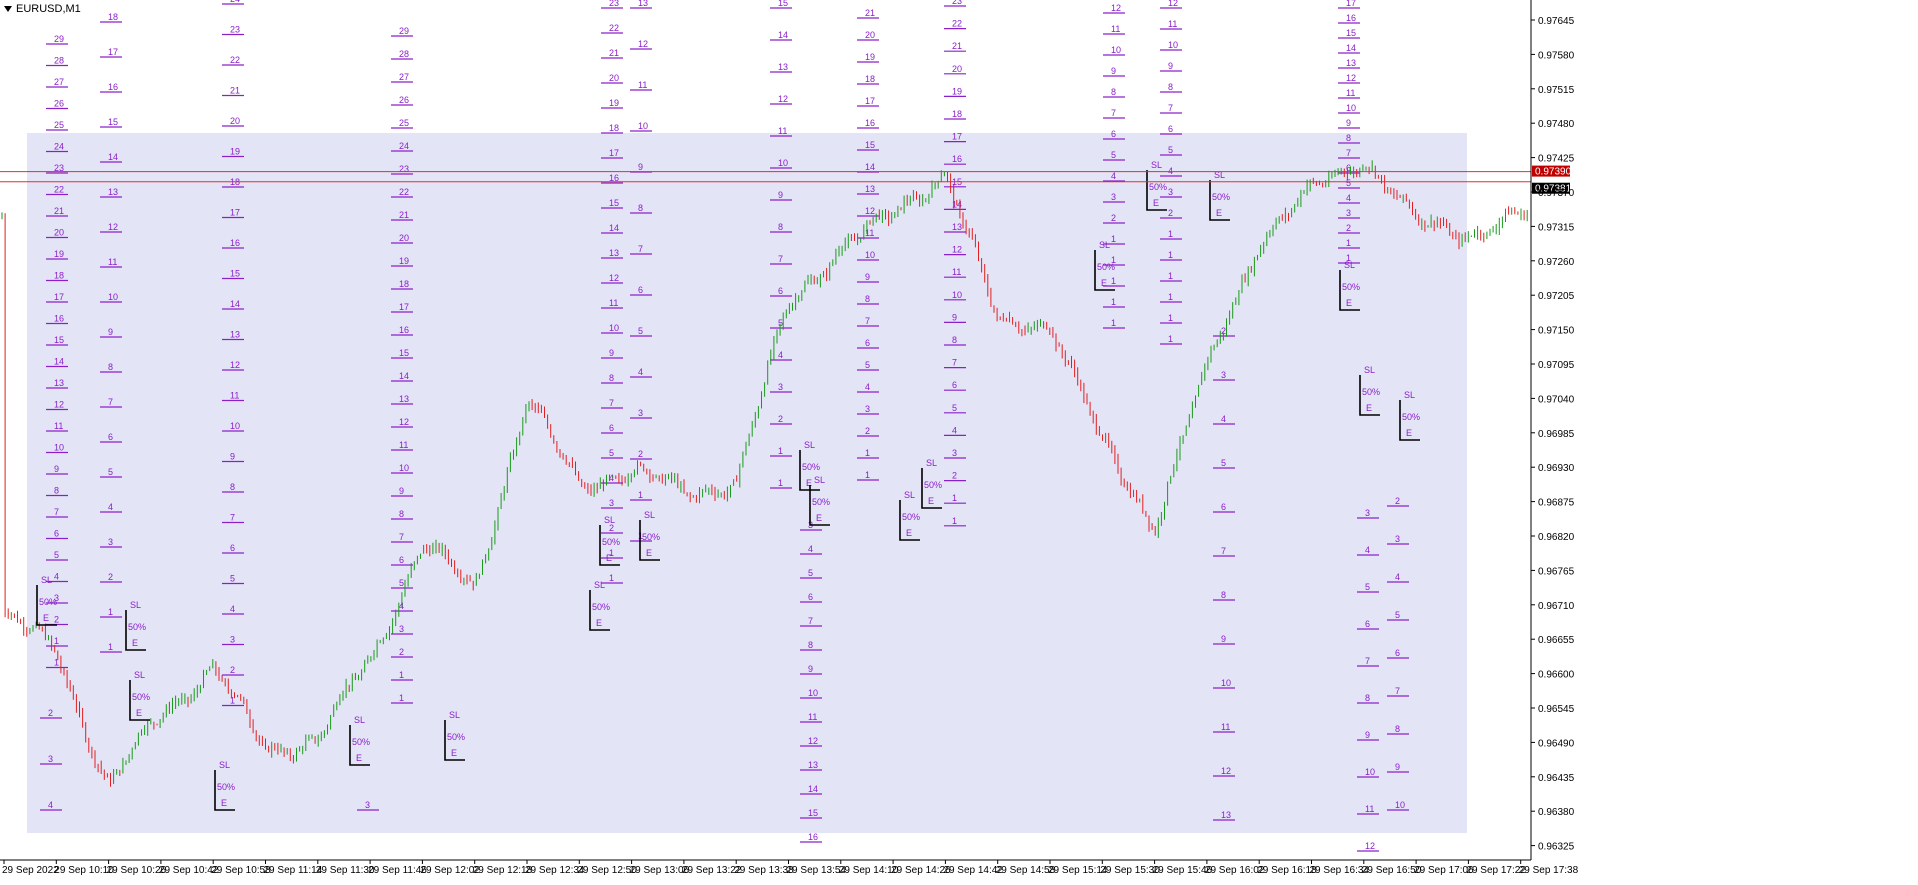 This screenshot has height=885, width=1918. I want to click on chevron-down-icon, so click(8, 9).